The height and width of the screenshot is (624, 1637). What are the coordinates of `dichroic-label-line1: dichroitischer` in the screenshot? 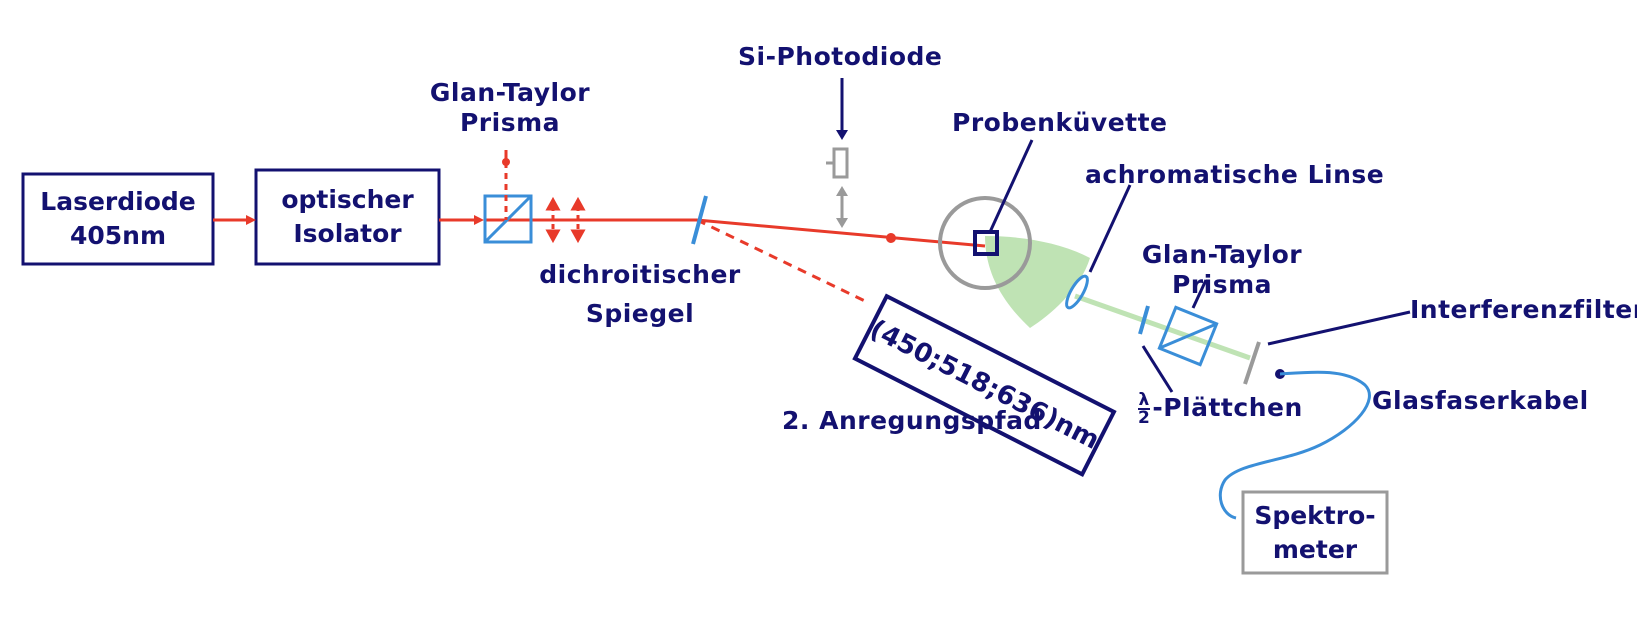 It's located at (640, 274).